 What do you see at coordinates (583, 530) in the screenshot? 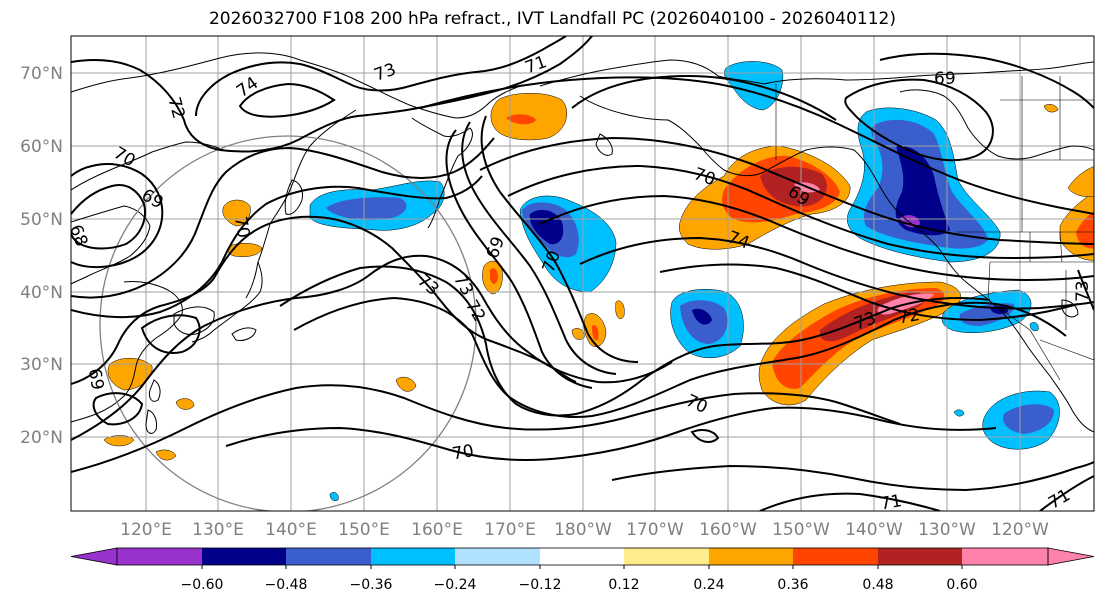
I see `lon-label: 180°W` at bounding box center [583, 530].